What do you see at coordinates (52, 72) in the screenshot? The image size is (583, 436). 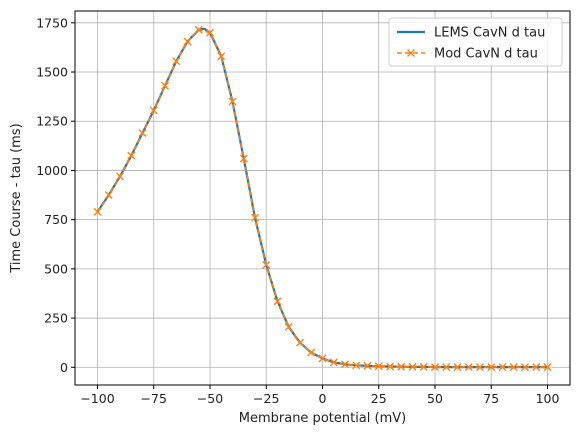 I see `y-tick-label: 1500` at bounding box center [52, 72].